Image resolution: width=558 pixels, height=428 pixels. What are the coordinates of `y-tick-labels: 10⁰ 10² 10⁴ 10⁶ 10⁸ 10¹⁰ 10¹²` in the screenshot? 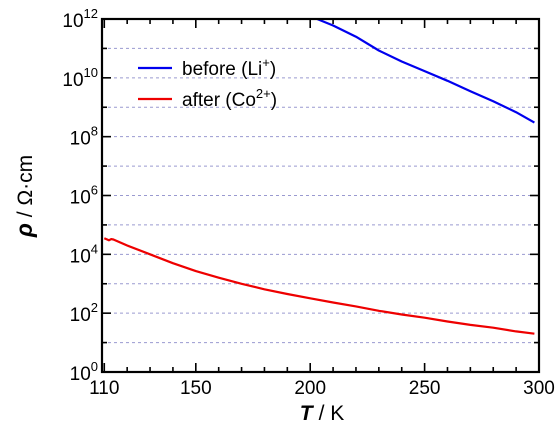 It's located at (80, 195).